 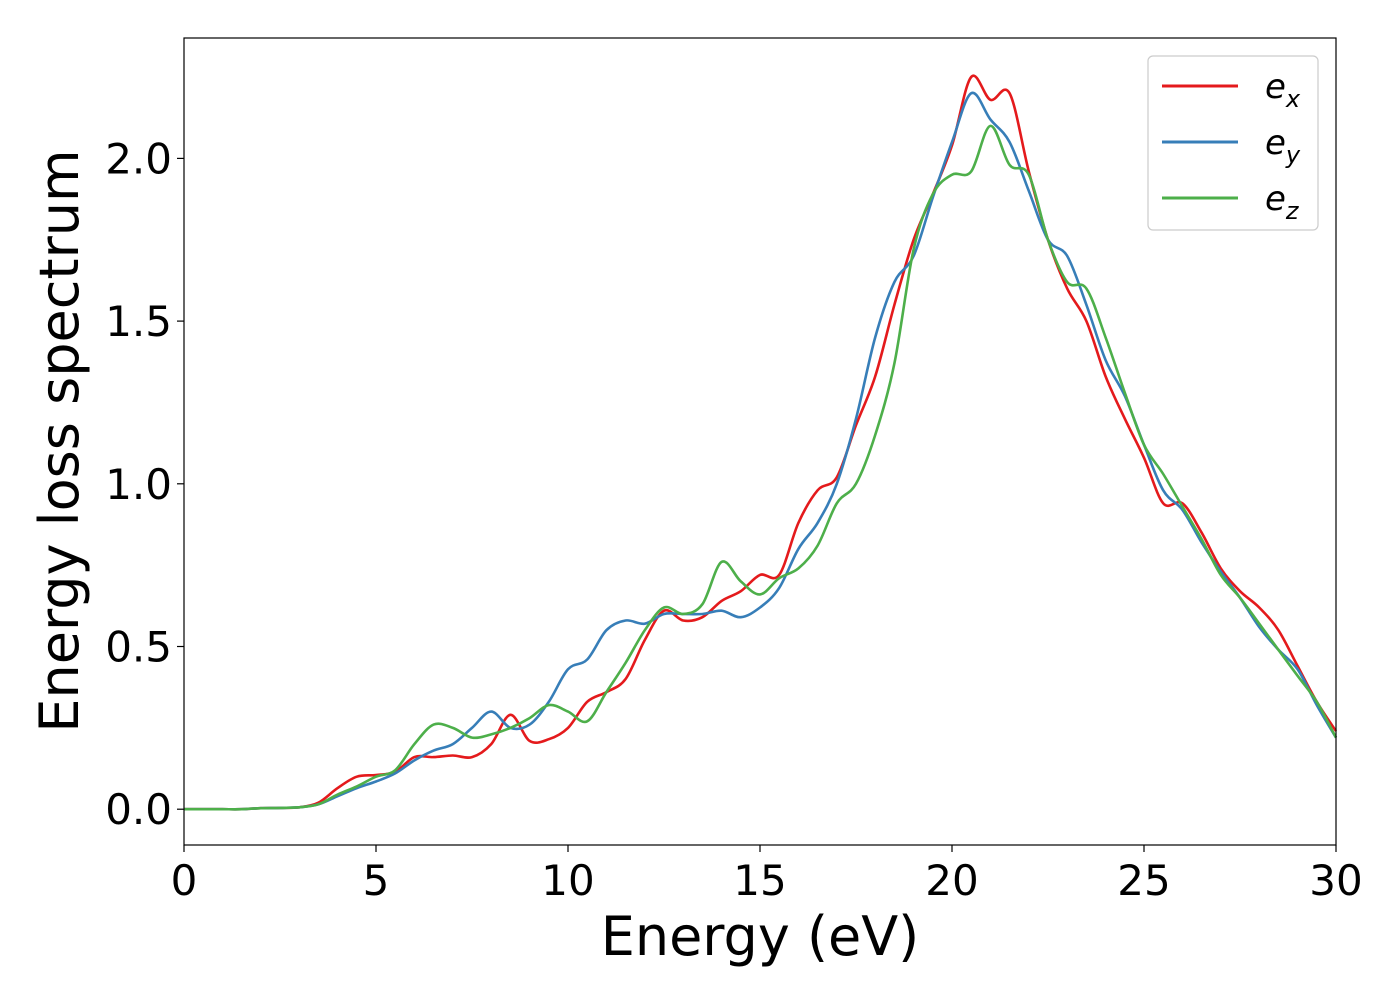 I want to click on y-axis-ticks: 0.0 0.5 1.0 1.5 2.0, so click(x=144, y=484).